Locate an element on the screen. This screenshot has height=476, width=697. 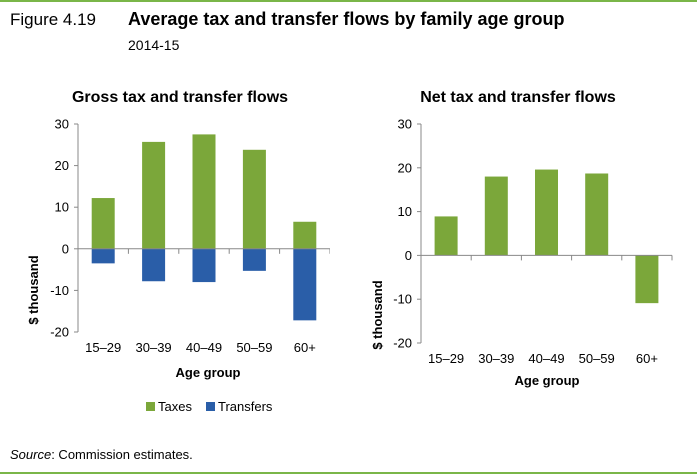
source-prefix: Source is located at coordinates (31, 454).